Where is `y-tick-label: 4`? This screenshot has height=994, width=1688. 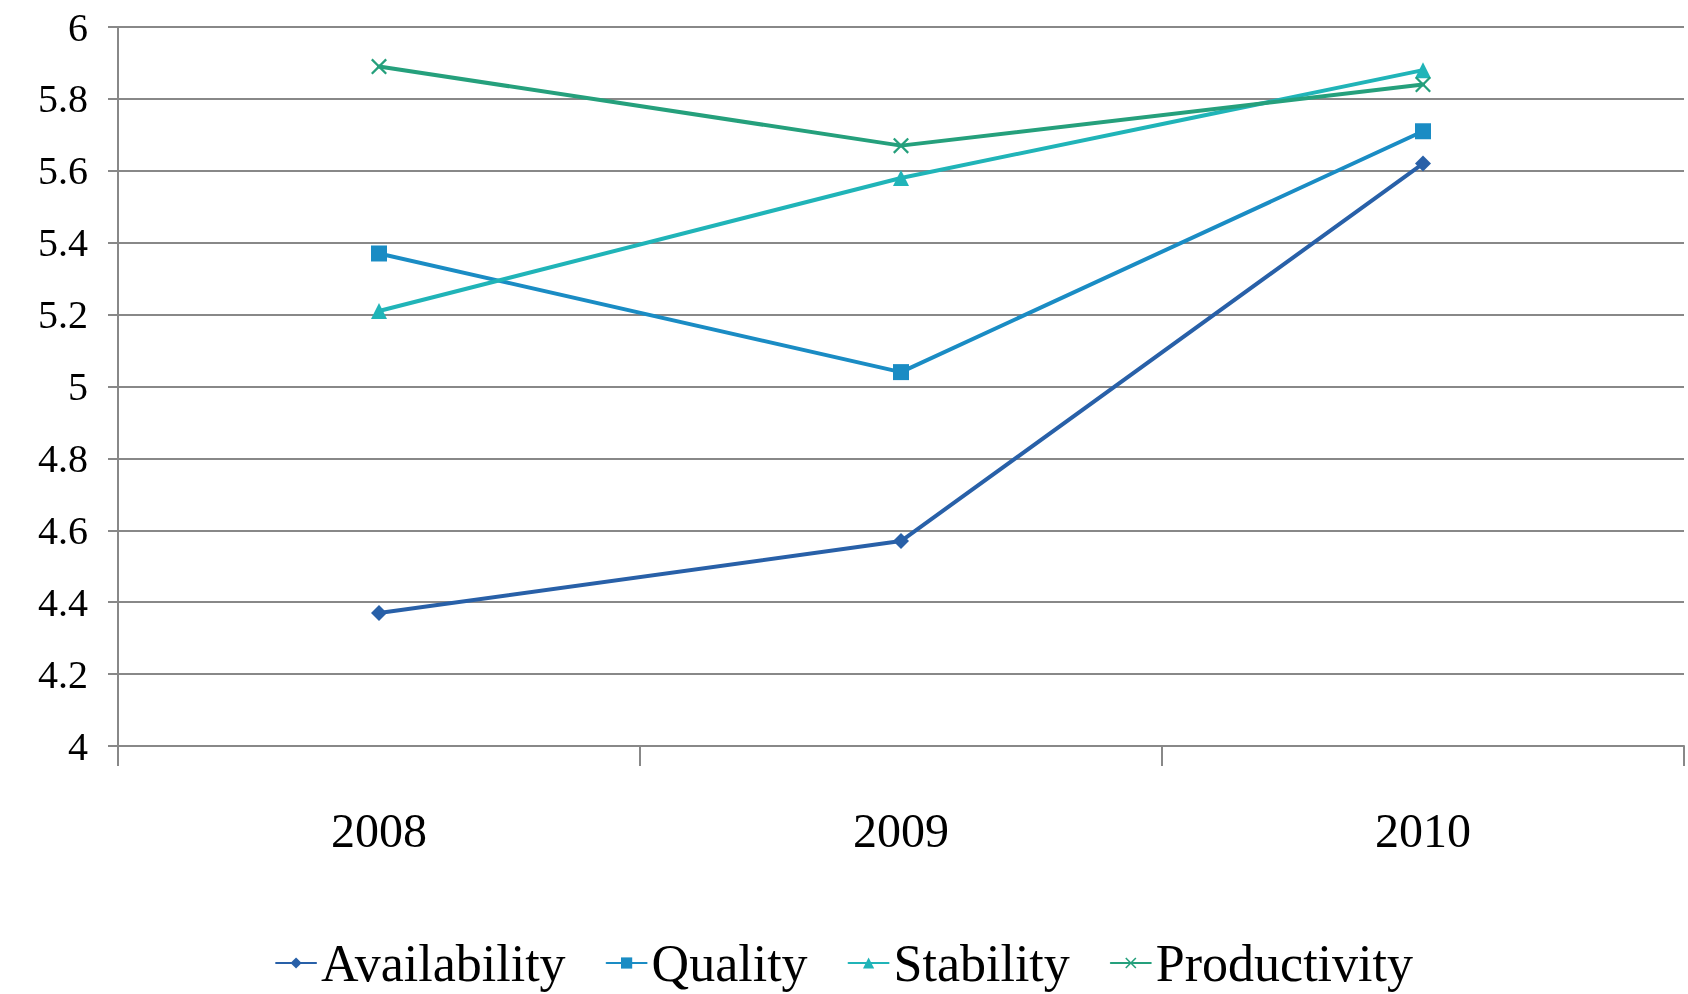 y-tick-label: 4 is located at coordinates (78, 746).